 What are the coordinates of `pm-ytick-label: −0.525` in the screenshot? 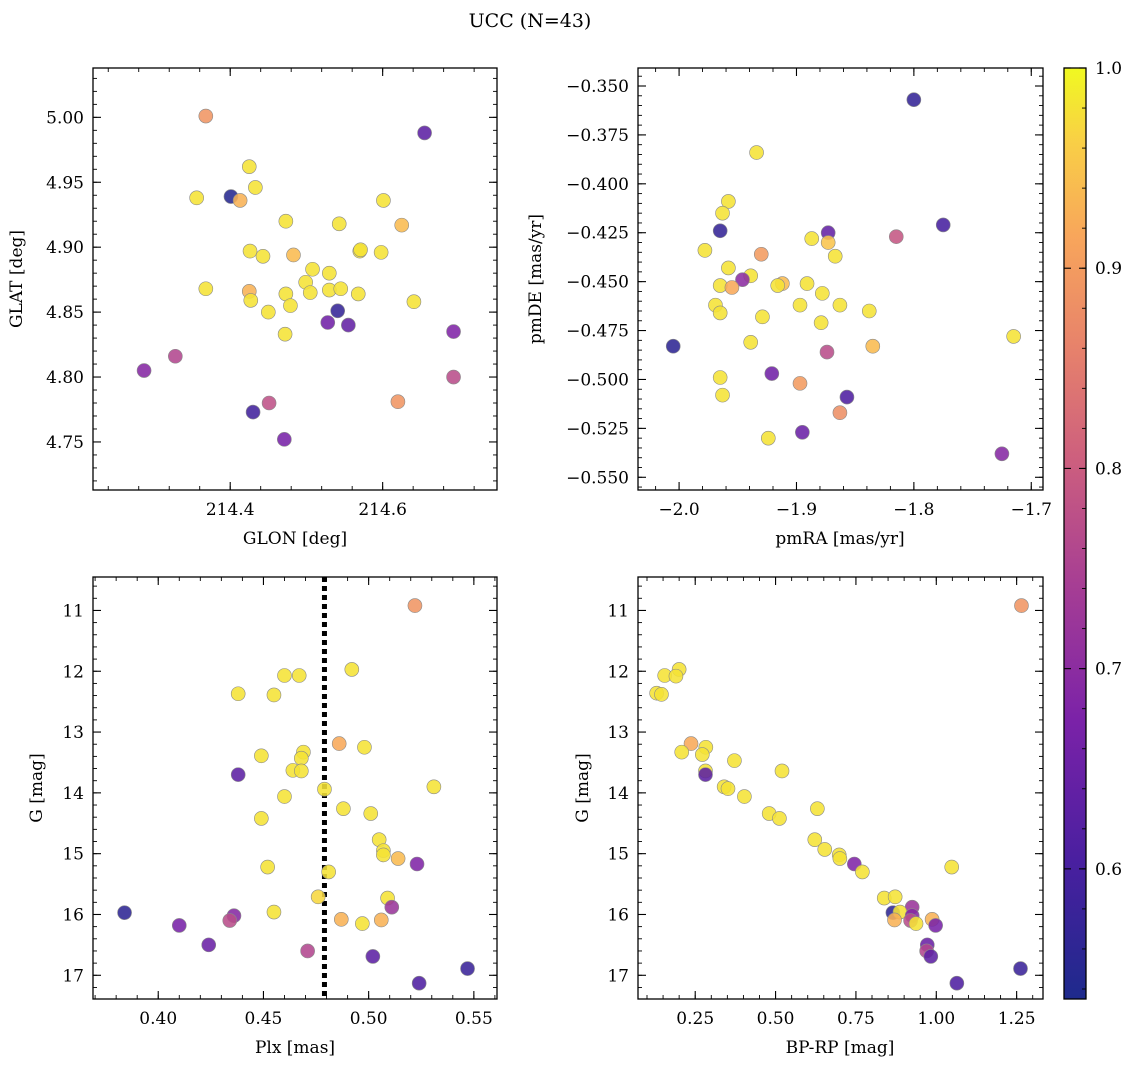 It's located at (597, 429).